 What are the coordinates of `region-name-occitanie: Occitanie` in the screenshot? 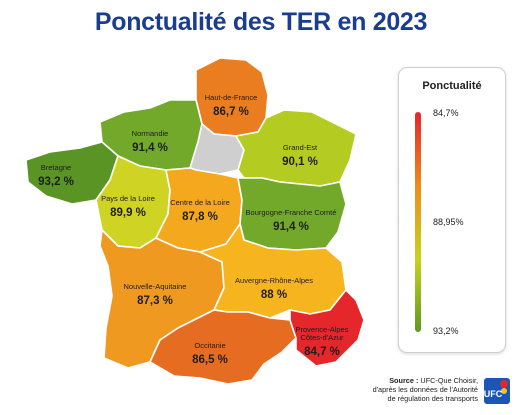 It's located at (209, 345).